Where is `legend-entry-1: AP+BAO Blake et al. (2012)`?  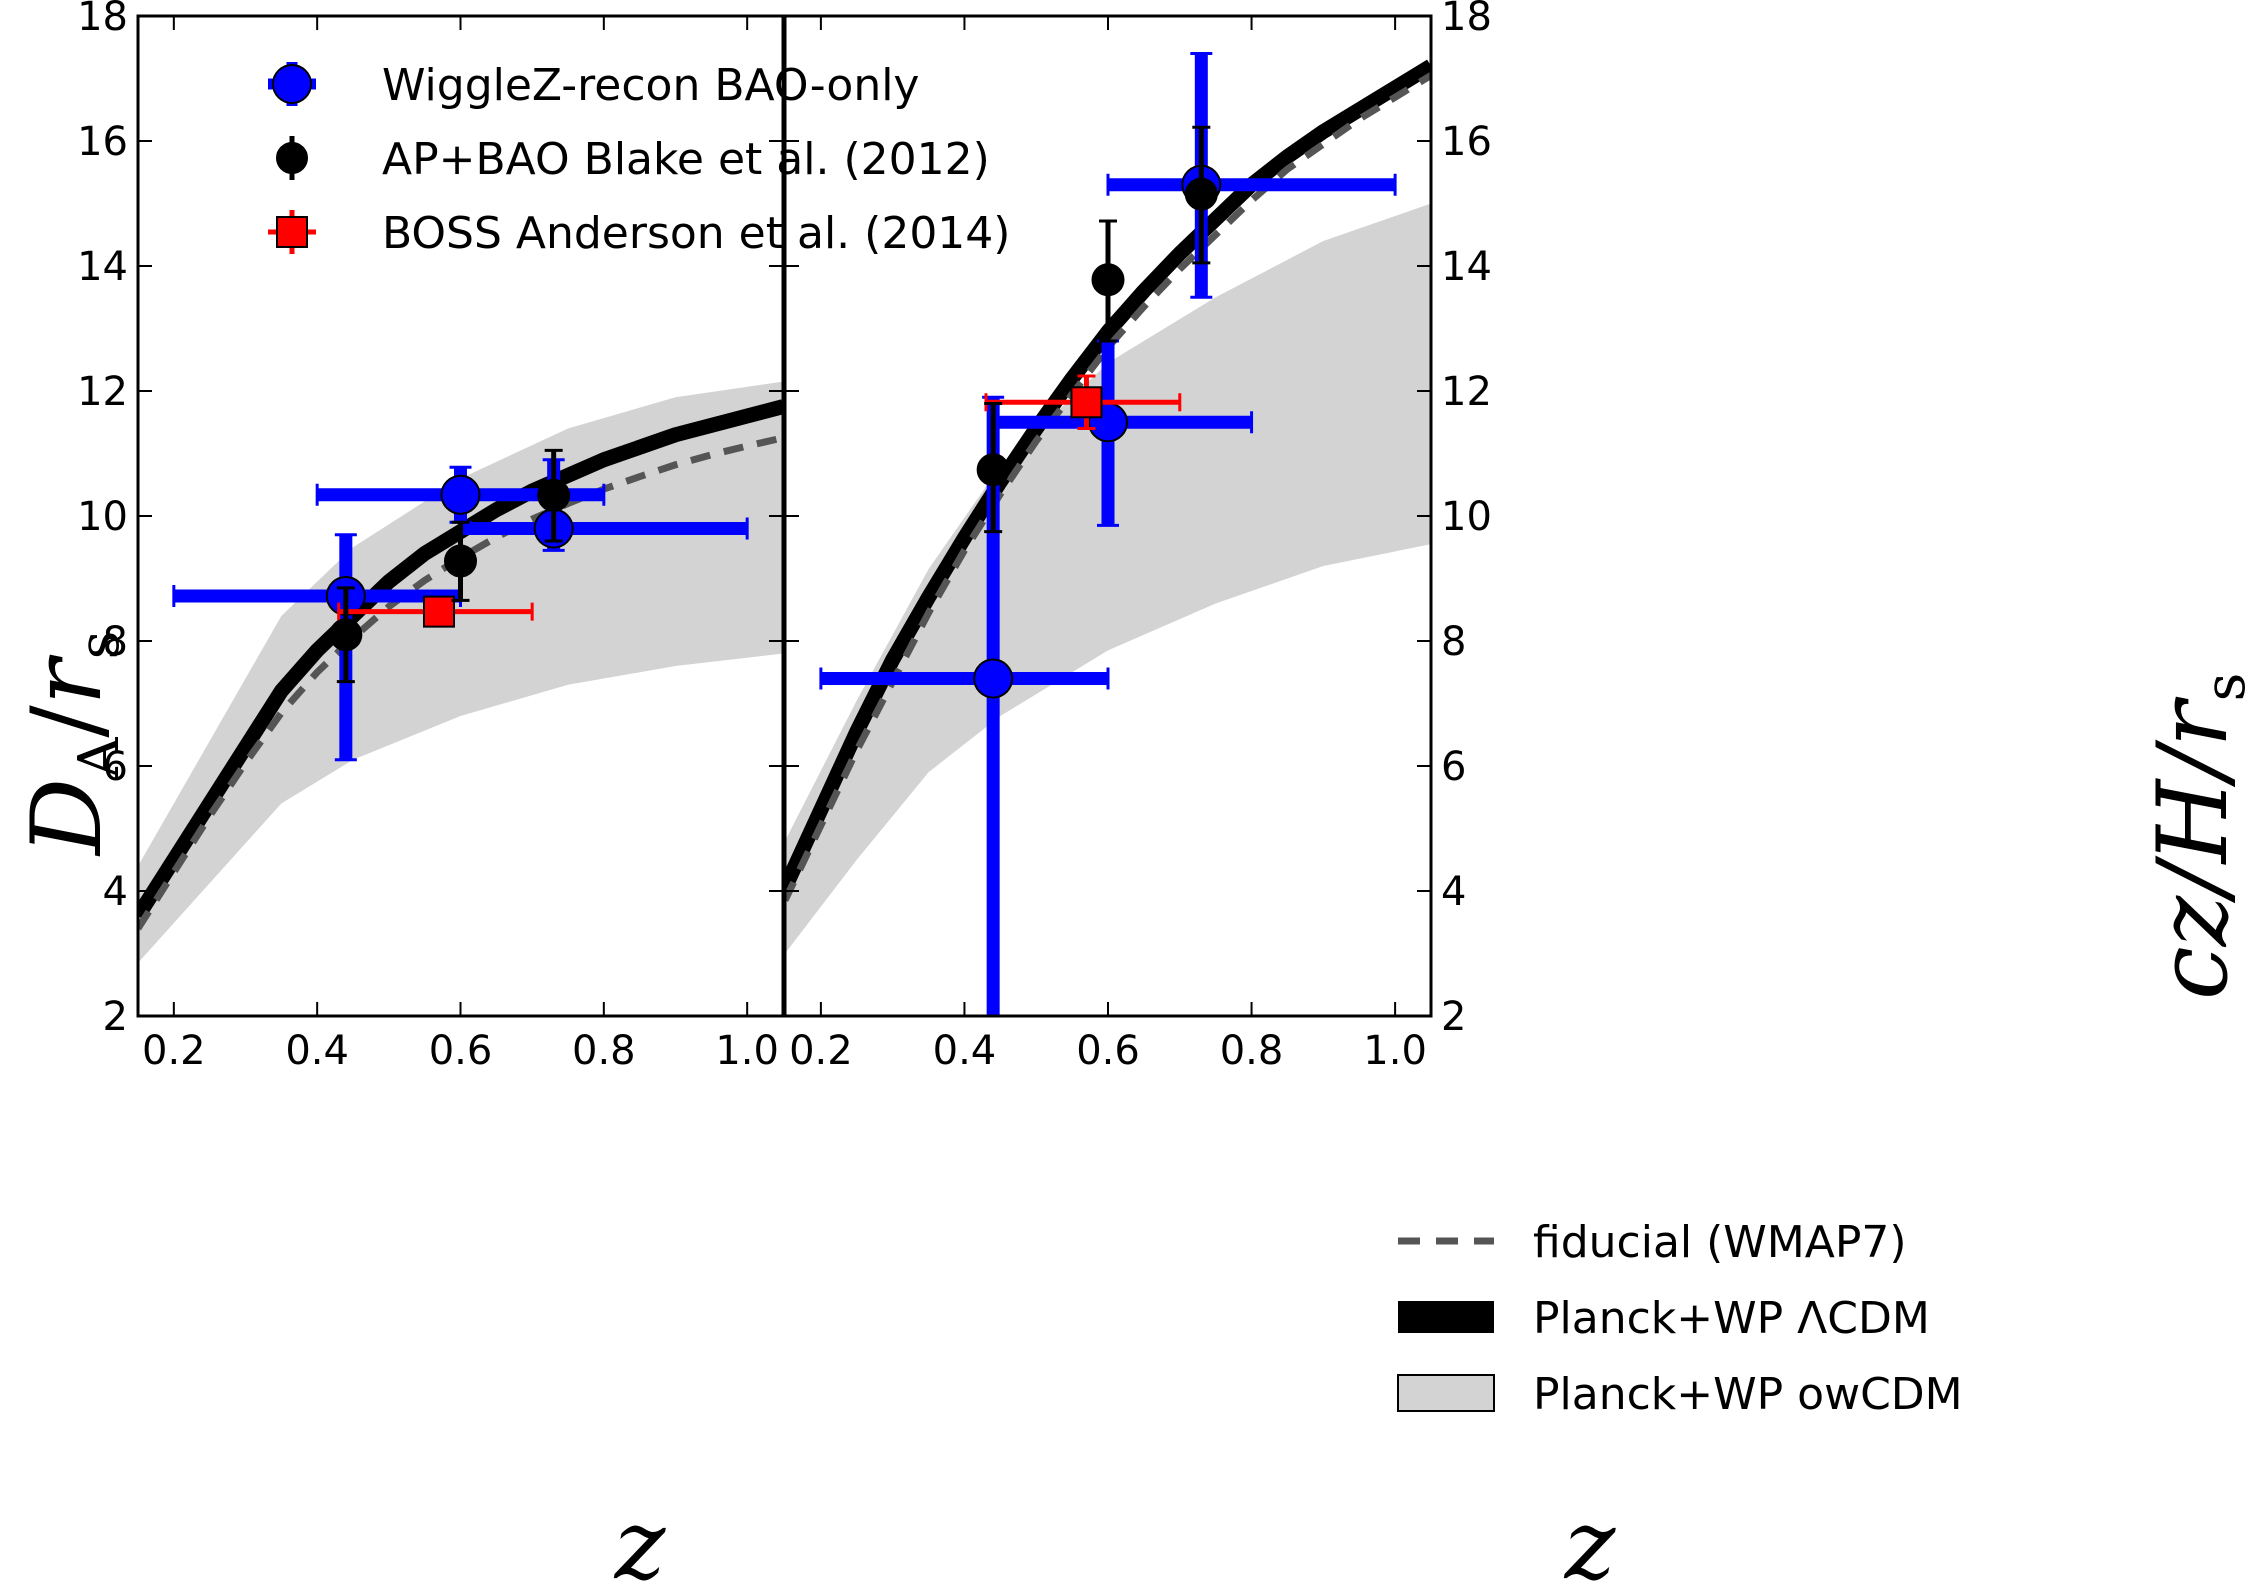 legend-entry-1: AP+BAO Blake et al. (2012) is located at coordinates (633, 159).